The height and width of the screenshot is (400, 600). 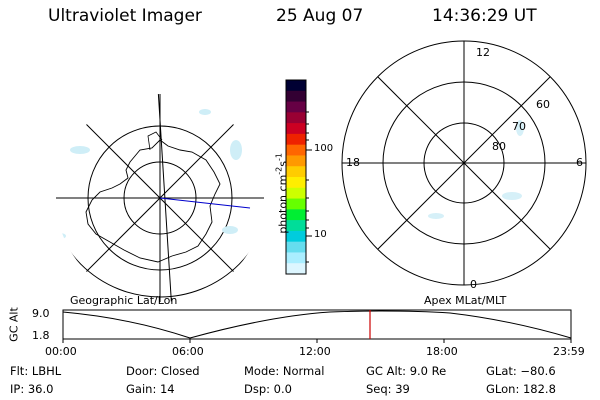 I want to click on mlt-label-18: 18, so click(x=353, y=162).